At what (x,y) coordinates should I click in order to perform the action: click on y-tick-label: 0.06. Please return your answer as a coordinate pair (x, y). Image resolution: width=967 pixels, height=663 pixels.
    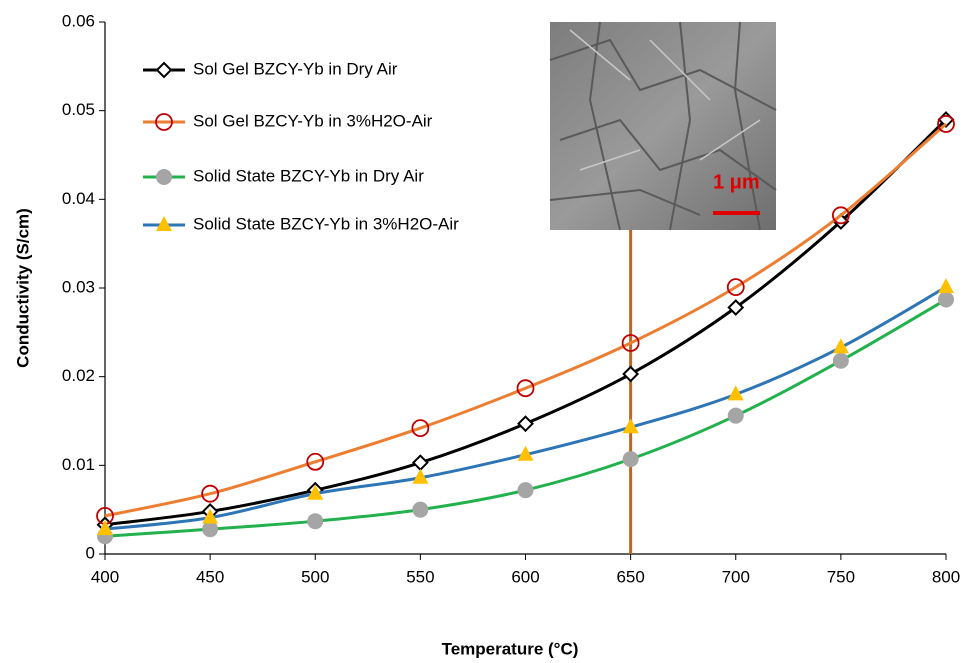
    Looking at the image, I should click on (78, 20).